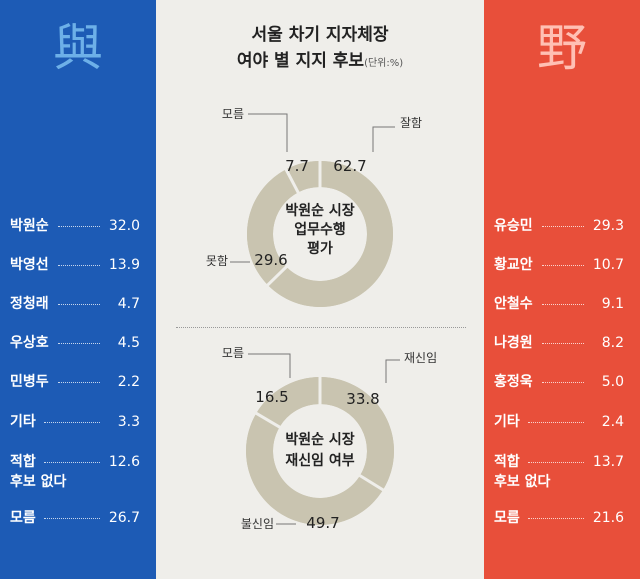 The width and height of the screenshot is (640, 579). I want to click on candidate-value: 3.3, so click(128, 422).